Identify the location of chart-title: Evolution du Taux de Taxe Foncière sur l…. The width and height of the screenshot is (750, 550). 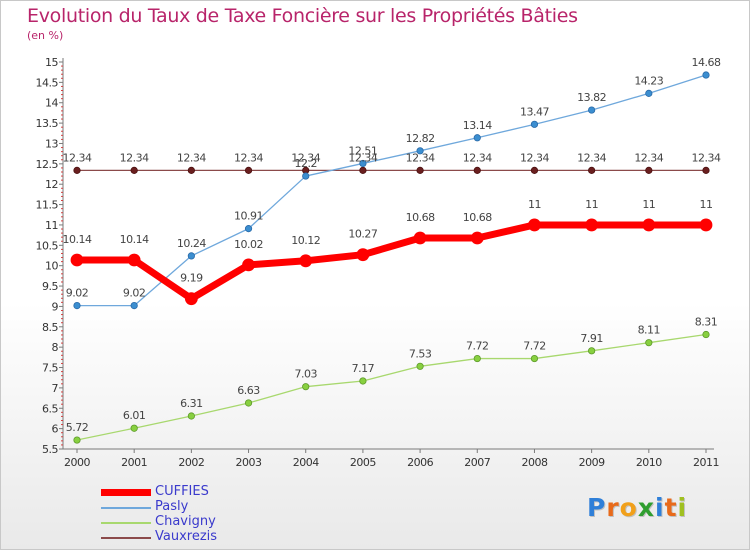
(302, 16).